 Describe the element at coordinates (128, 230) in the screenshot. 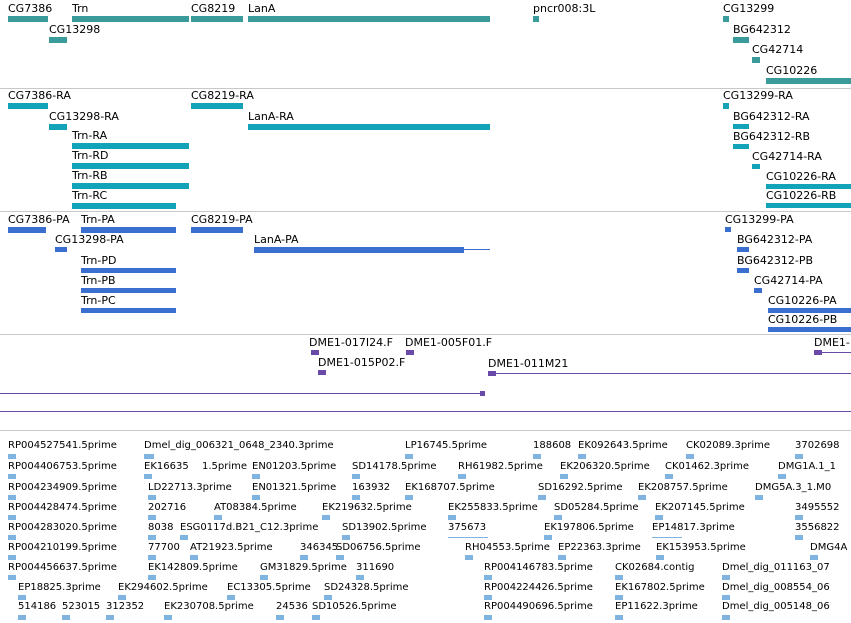

I see `protein-feature-trn-pa` at that location.